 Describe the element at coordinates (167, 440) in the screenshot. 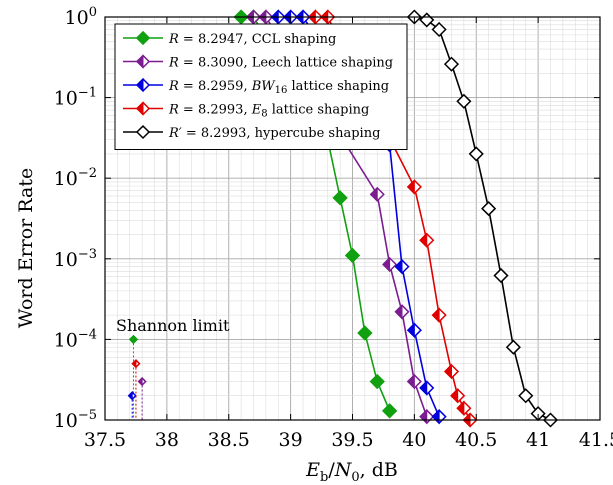

I see `x-tick-label: 38` at that location.